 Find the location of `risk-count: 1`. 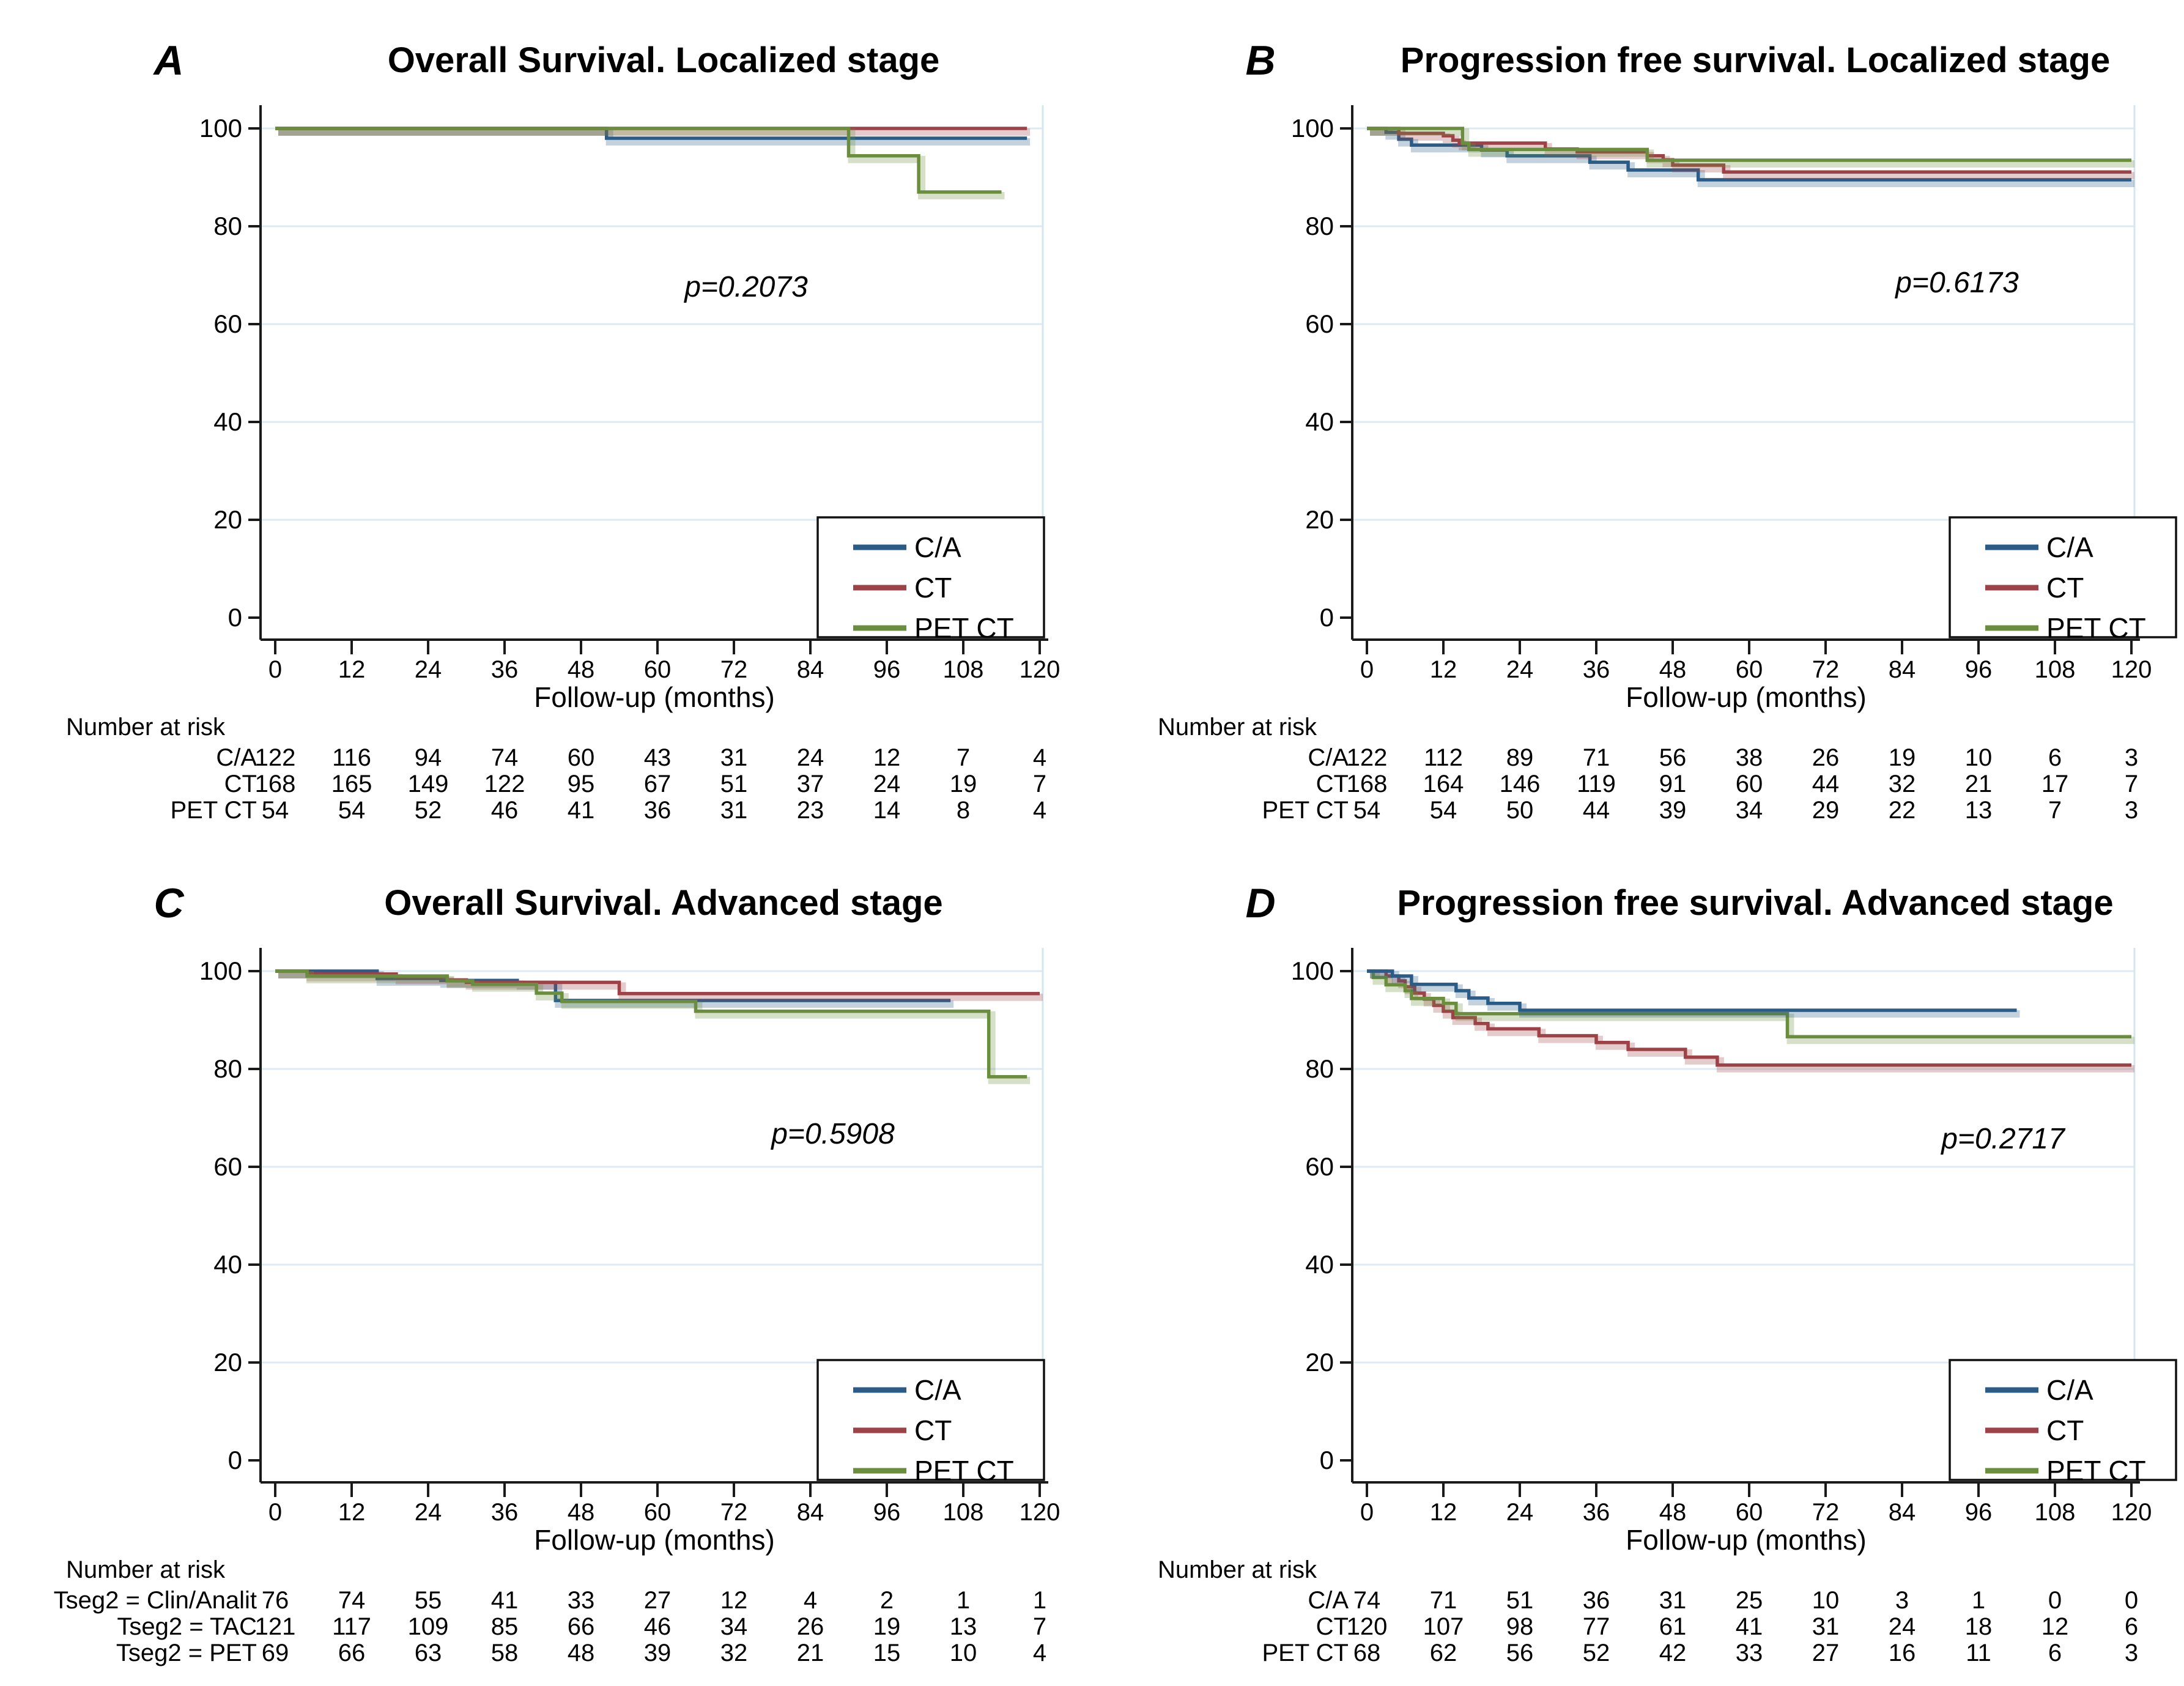

risk-count: 1 is located at coordinates (1039, 1600).